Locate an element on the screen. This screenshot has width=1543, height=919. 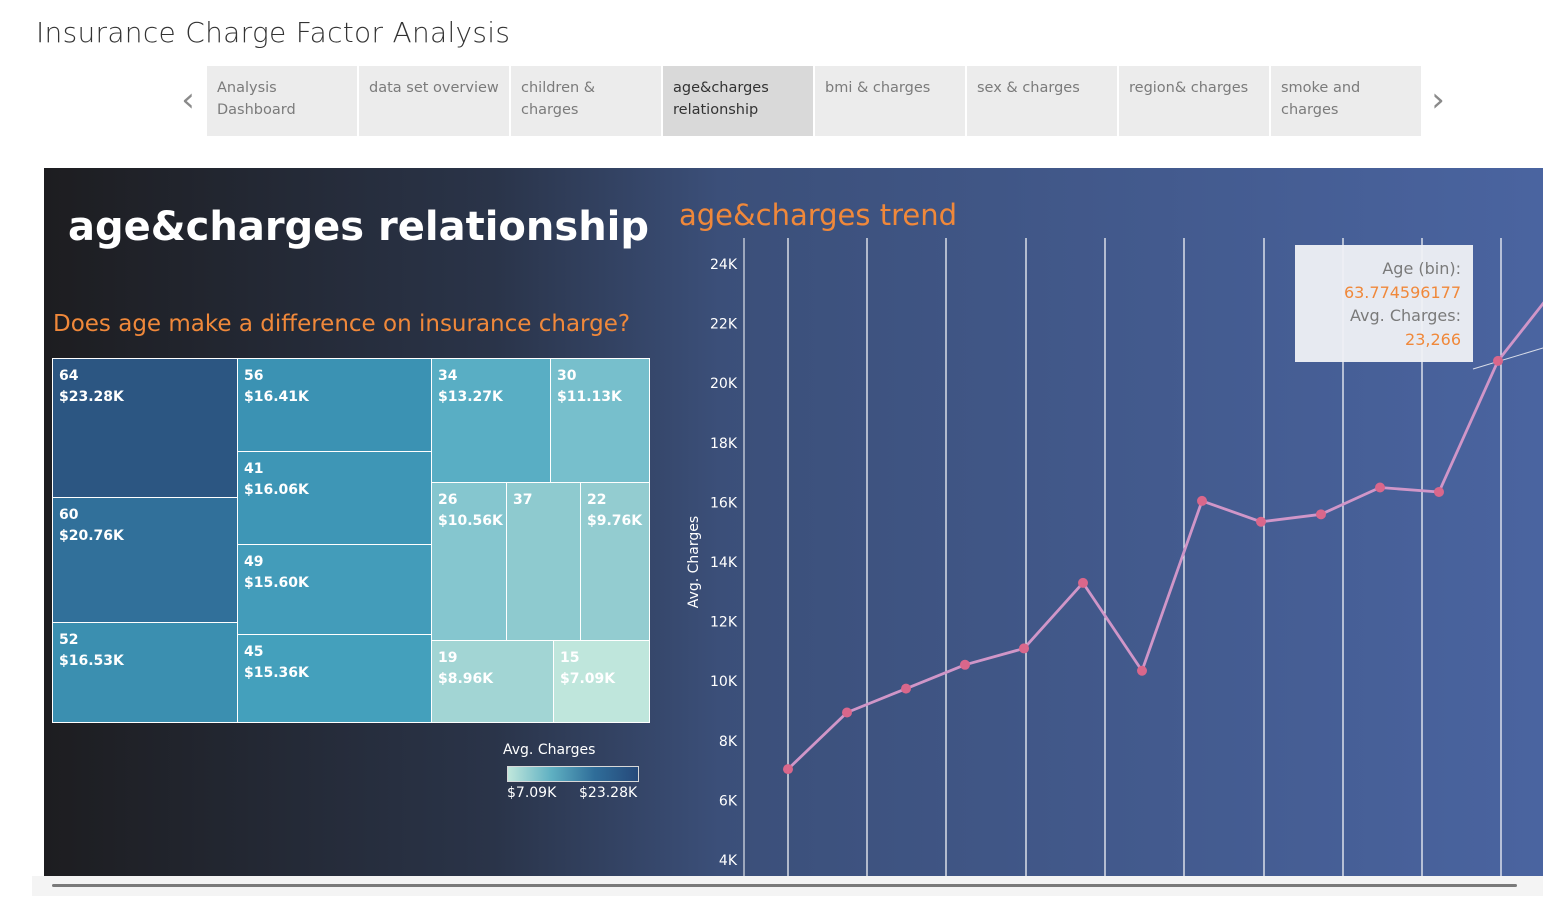
tooltip-age-label: Age (bin): is located at coordinates (1421, 268).